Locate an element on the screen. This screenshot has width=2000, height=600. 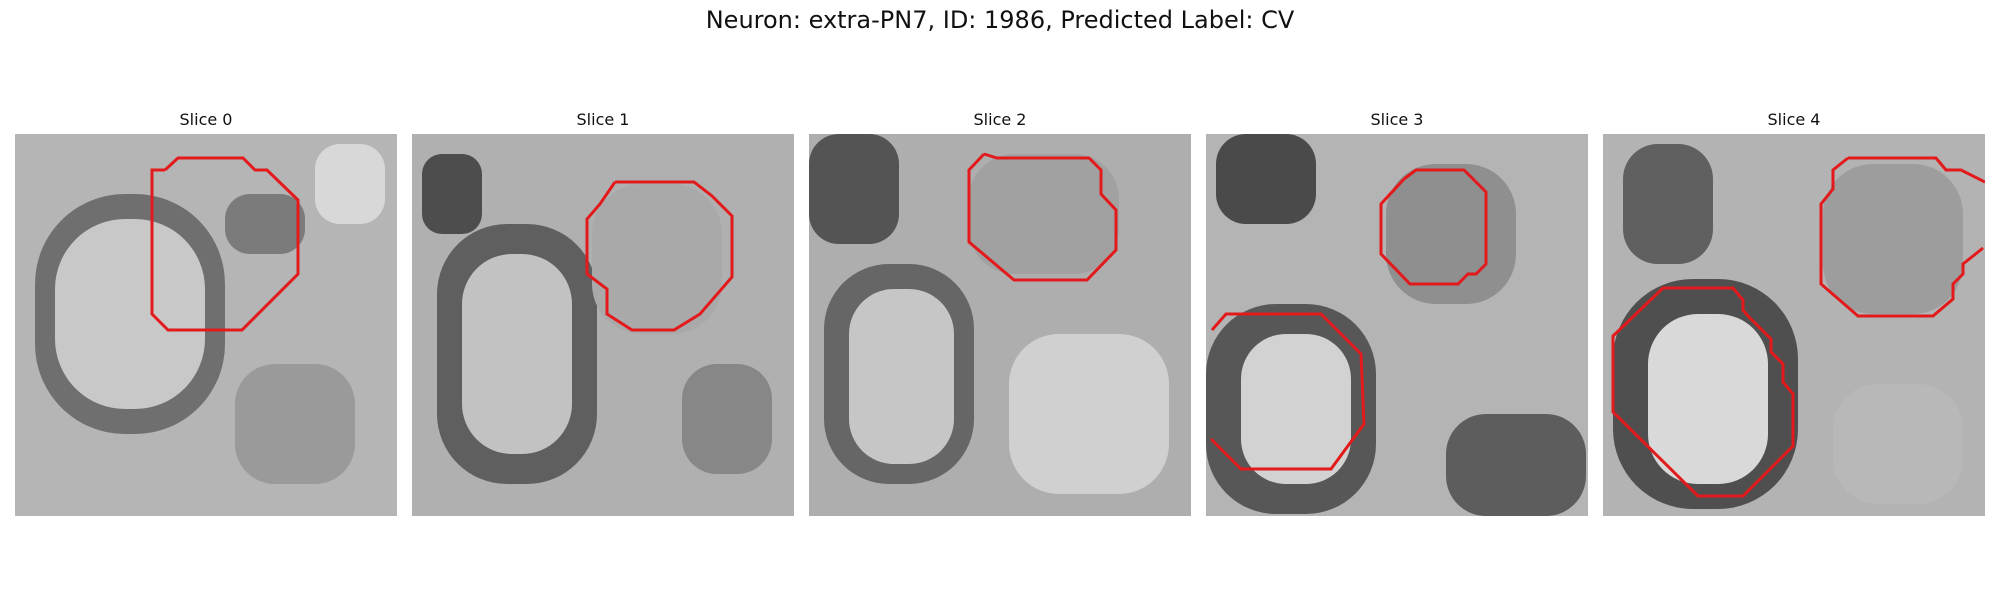
slice-panel-1: Slice 1 is located at coordinates (603, 312).